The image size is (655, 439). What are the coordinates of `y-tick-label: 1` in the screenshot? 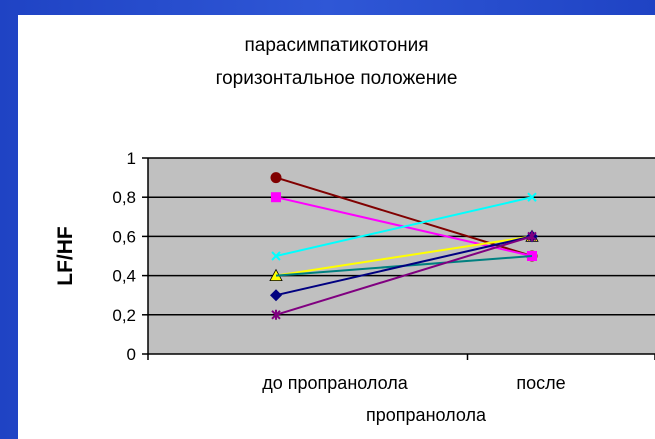 It's located at (131, 158).